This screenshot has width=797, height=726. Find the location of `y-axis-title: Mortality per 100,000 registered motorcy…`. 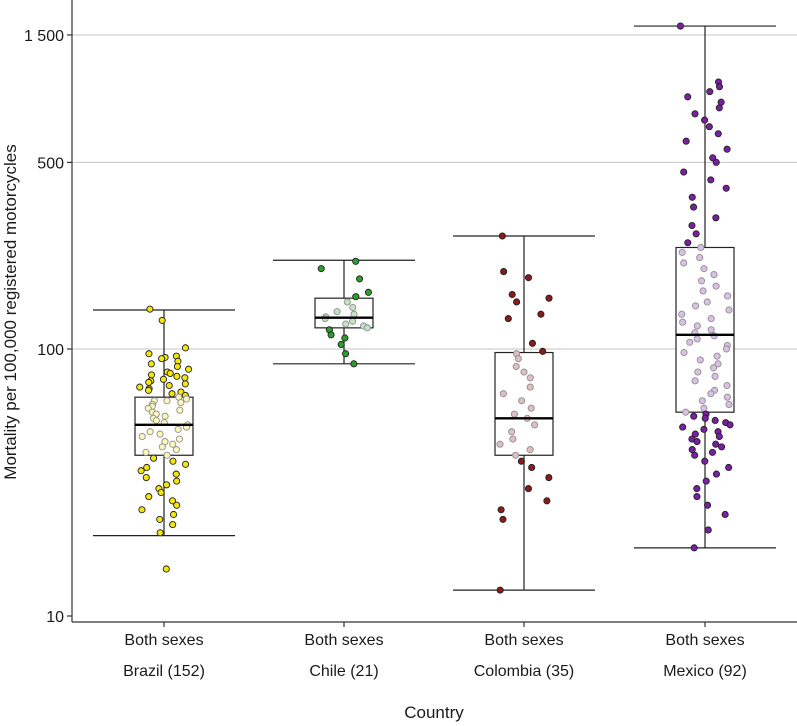

y-axis-title: Mortality per 100,000 registered motorcy… is located at coordinates (10, 311).